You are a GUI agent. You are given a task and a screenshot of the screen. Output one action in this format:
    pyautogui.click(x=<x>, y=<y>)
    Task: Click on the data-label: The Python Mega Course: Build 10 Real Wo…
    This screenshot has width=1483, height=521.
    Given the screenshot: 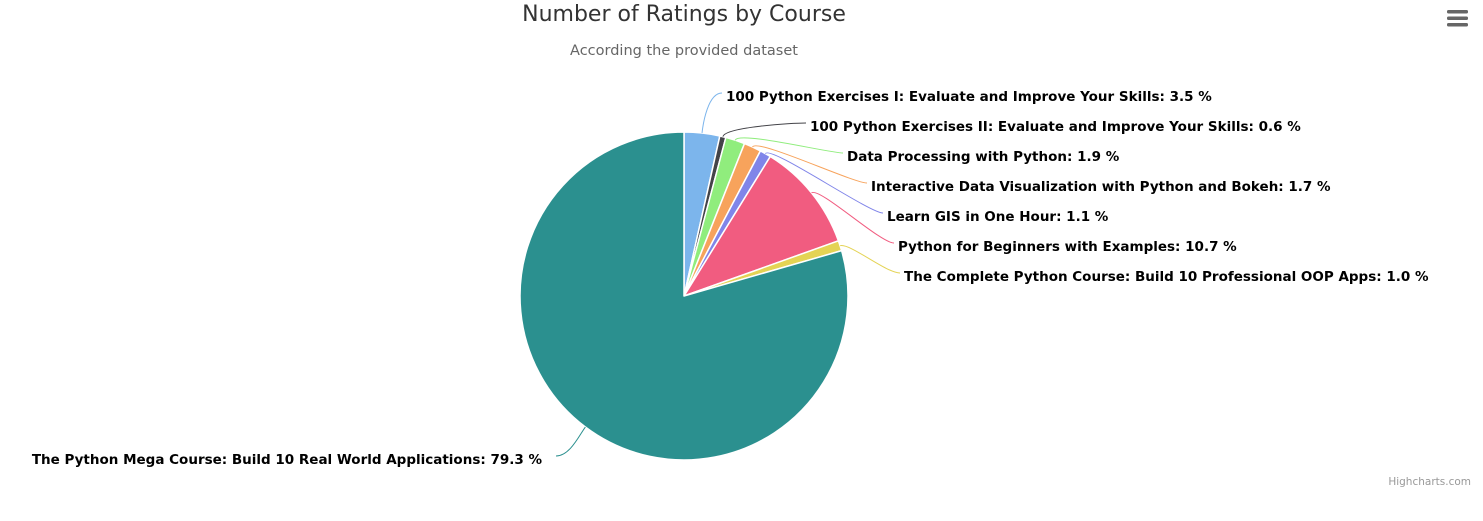 What is the action you would take?
    pyautogui.click(x=287, y=460)
    